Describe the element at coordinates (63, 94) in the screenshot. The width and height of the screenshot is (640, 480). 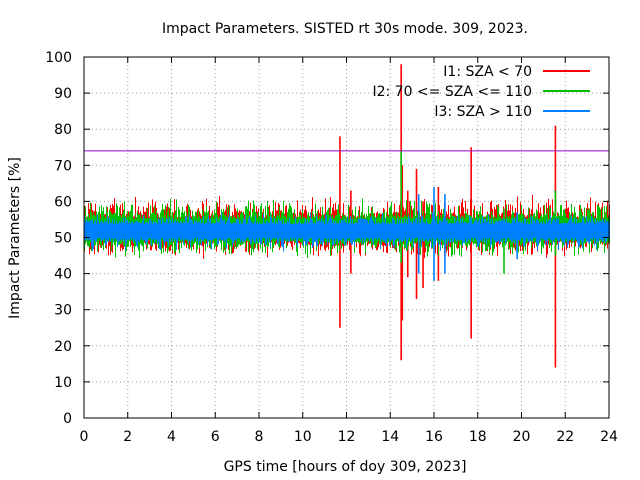
I see `y-tick-label: 90` at that location.